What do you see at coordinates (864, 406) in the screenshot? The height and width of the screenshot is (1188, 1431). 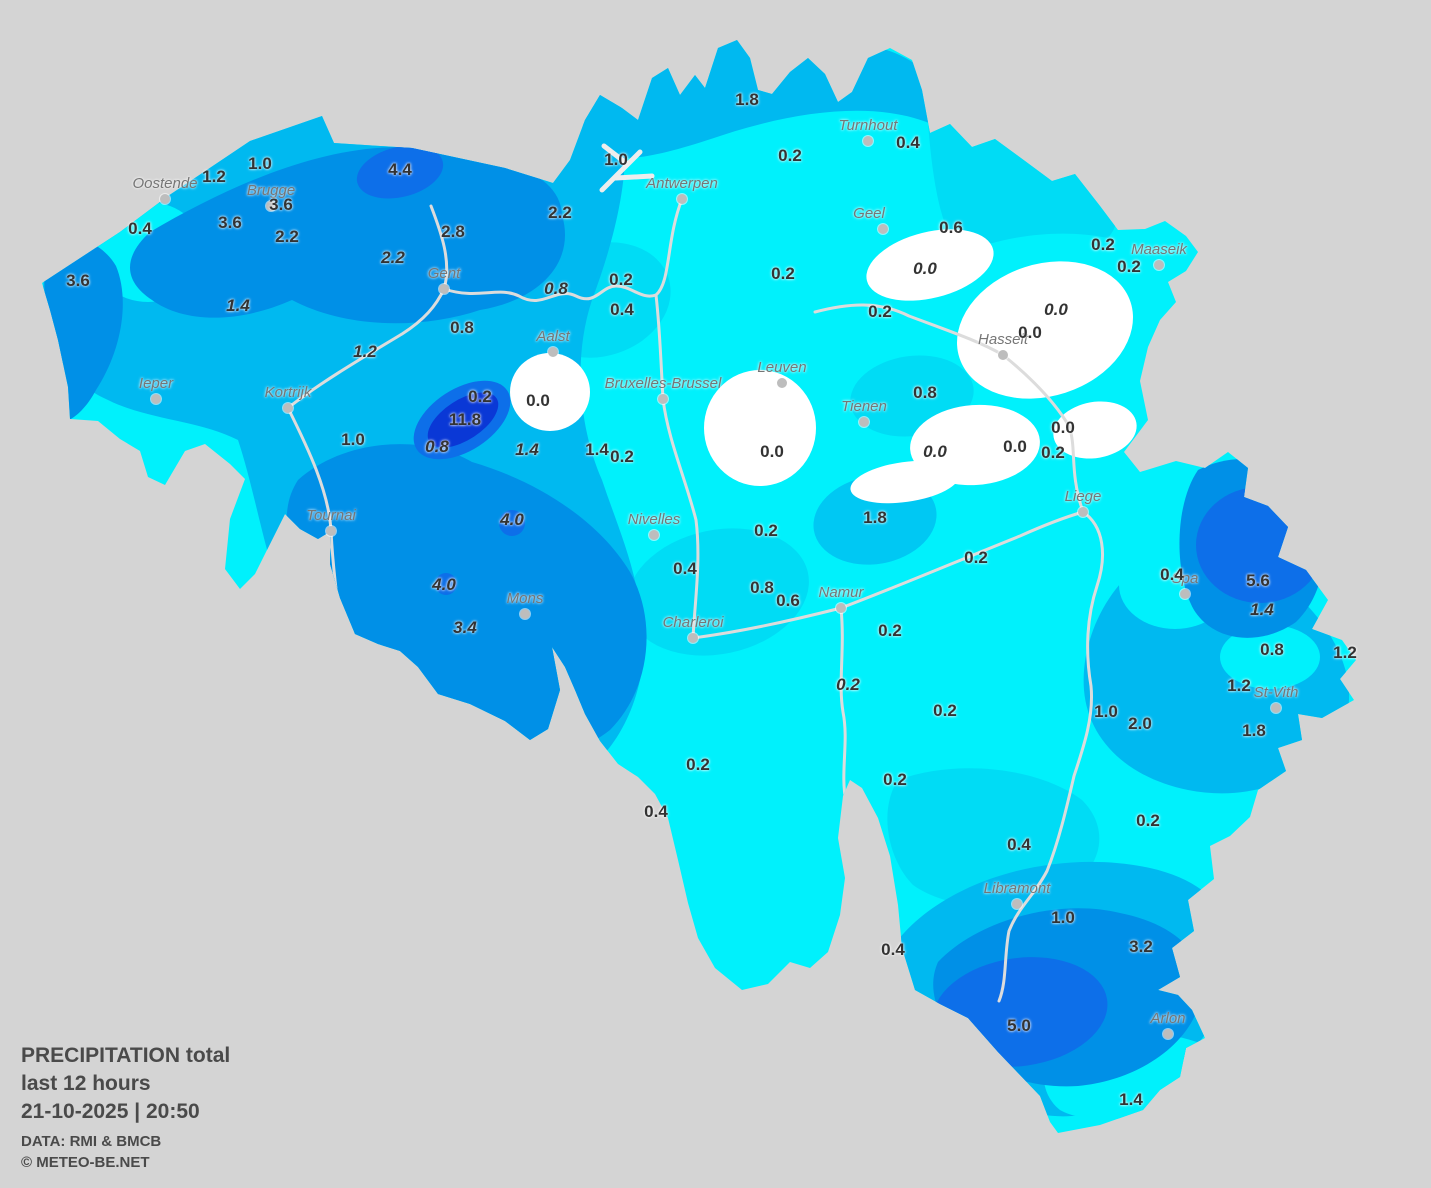 I see `city-label: Tienen` at bounding box center [864, 406].